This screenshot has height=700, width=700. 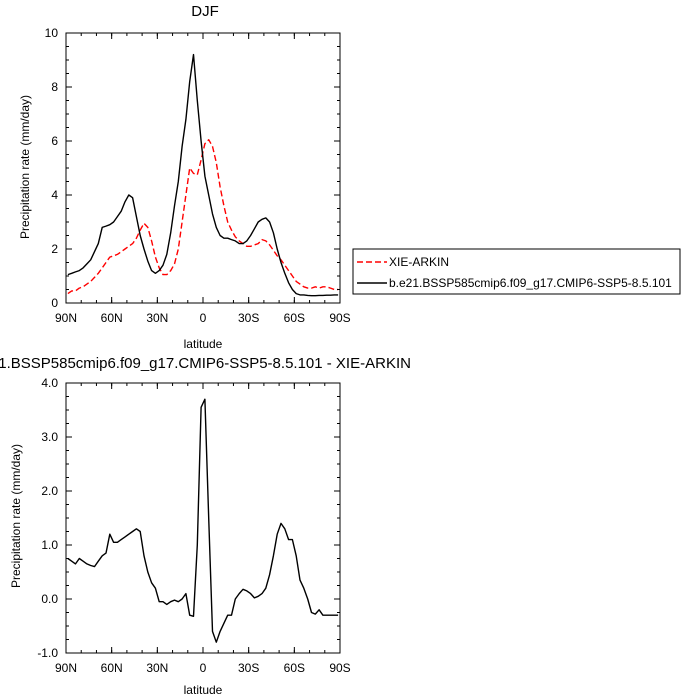 I want to click on y-tick-label: 2.0, so click(x=49, y=491).